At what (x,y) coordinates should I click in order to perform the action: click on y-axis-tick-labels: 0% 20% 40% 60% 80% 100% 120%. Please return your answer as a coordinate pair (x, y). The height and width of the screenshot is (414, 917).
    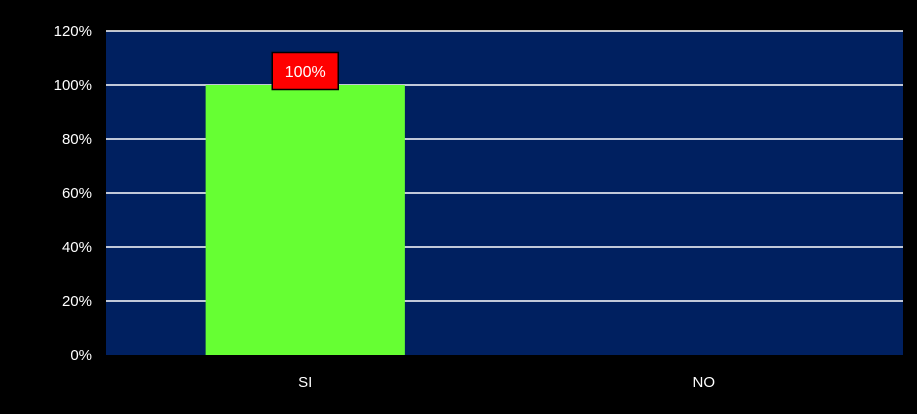
    Looking at the image, I should click on (73, 193).